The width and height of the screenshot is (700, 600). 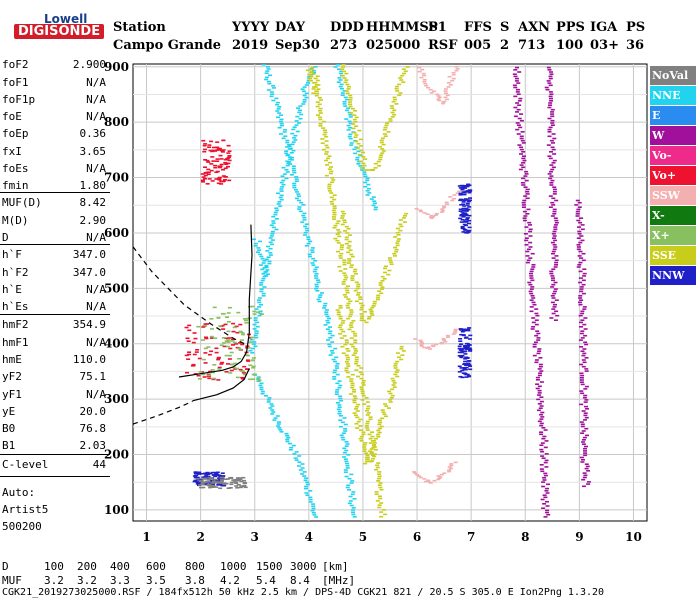 I want to click on legend-x-minus: X-, so click(x=673, y=215).